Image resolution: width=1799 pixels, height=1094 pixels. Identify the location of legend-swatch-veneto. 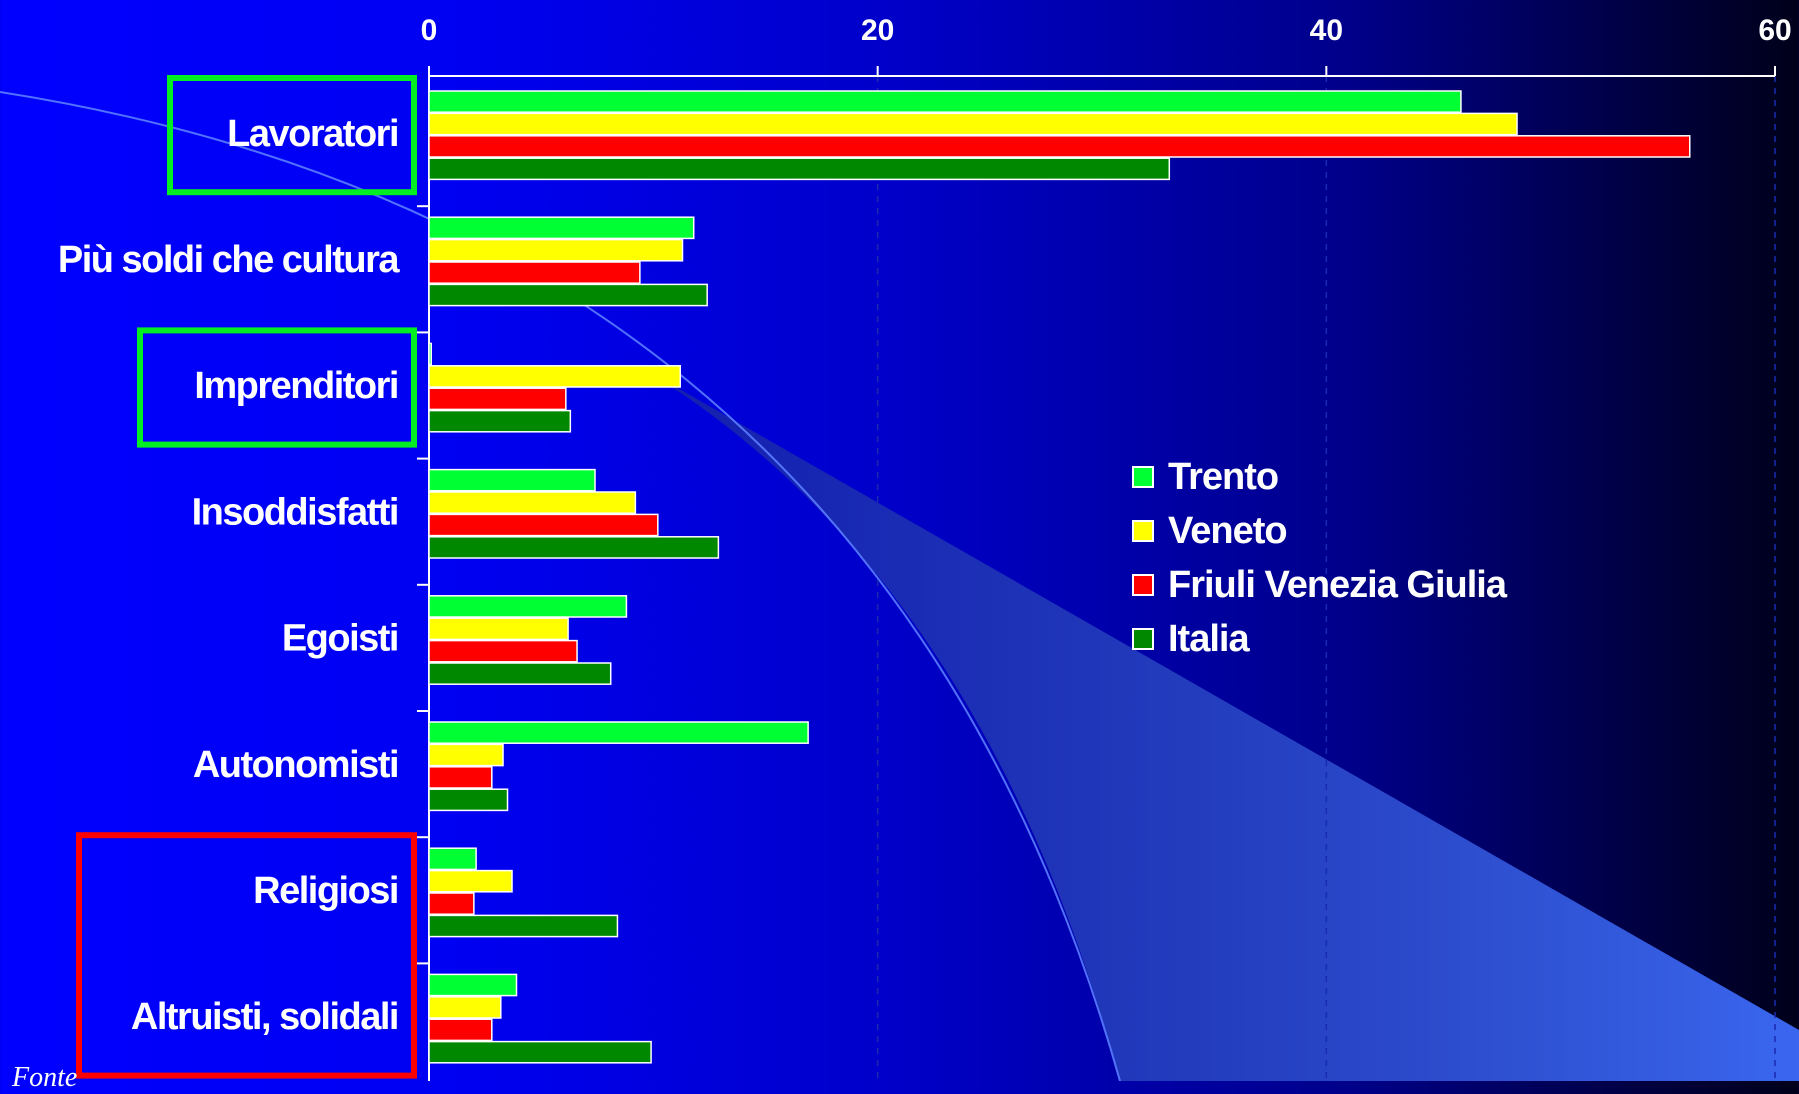
(1143, 531).